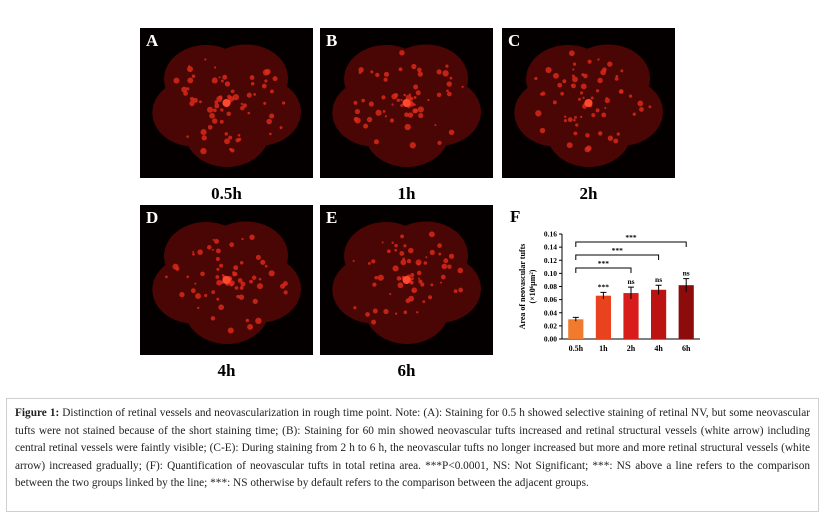 The image size is (821, 520). What do you see at coordinates (603, 348) in the screenshot?
I see `x-tick-label: 1h` at bounding box center [603, 348].